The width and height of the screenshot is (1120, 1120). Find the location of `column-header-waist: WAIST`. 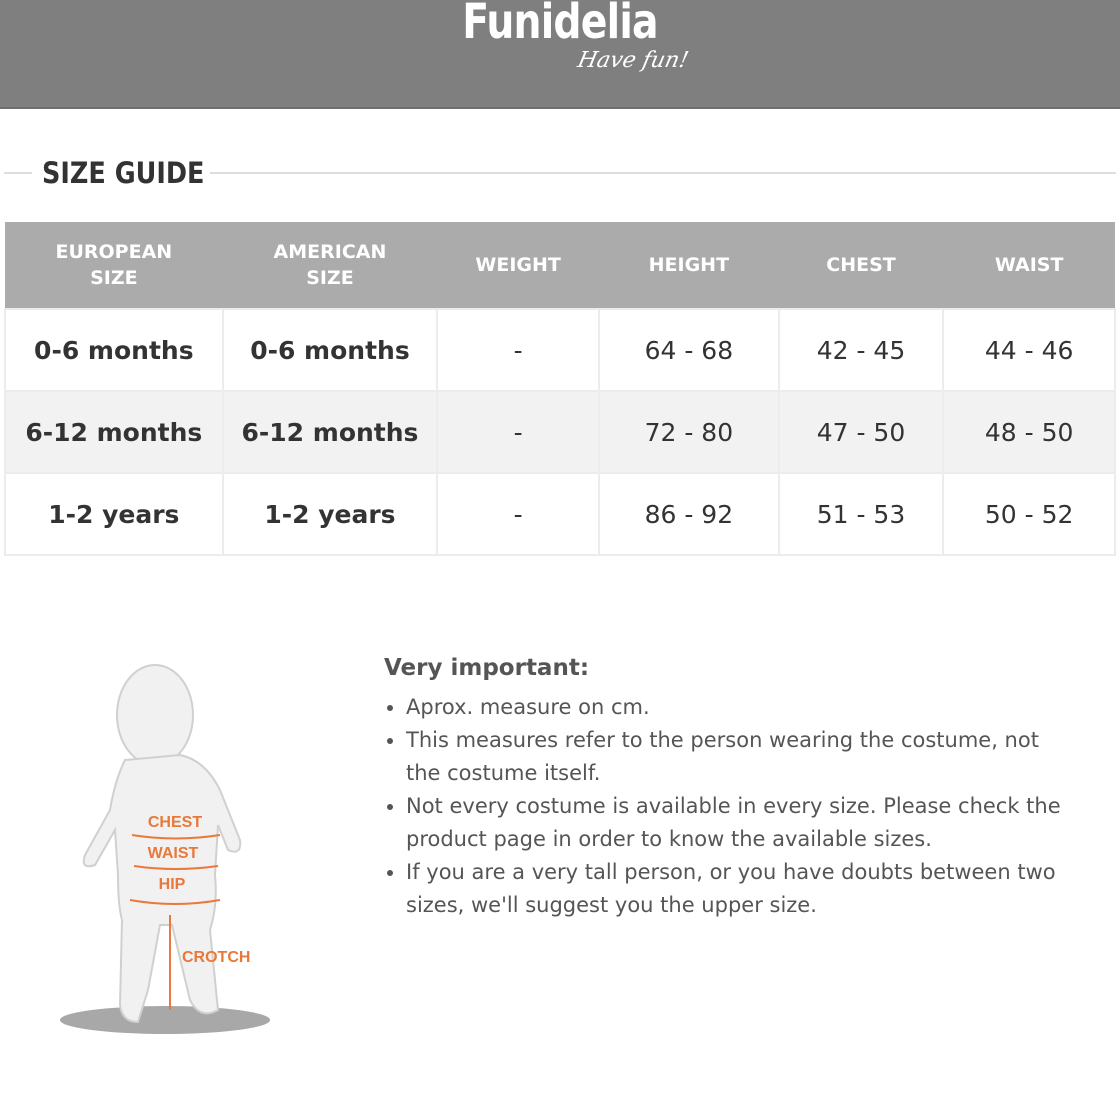

column-header-waist: WAIST is located at coordinates (1029, 265).